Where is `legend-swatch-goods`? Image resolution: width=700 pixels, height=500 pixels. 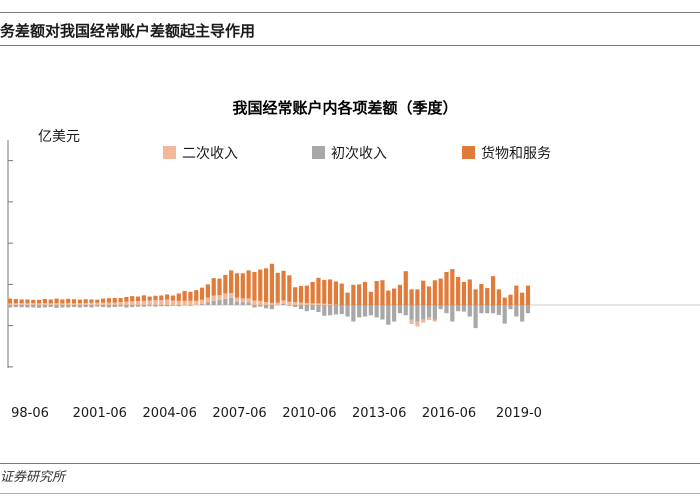 legend-swatch-goods is located at coordinates (468, 152).